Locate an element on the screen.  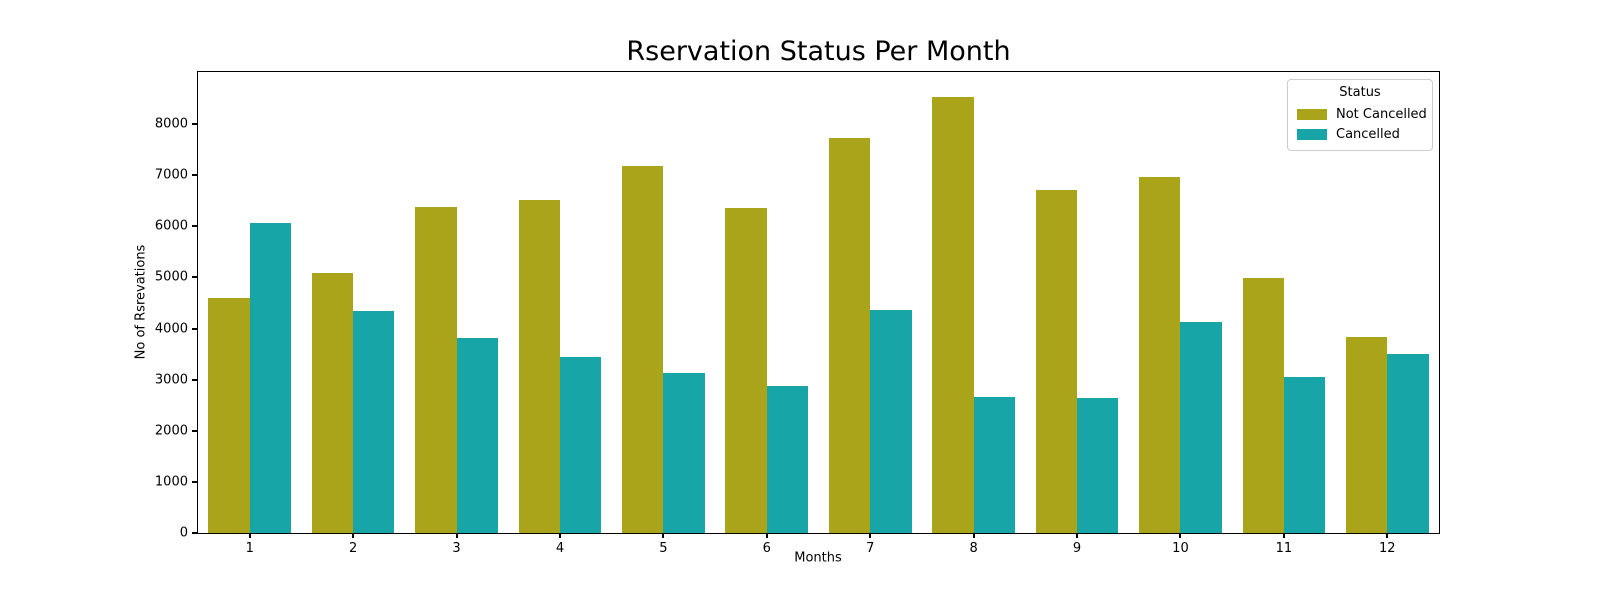
y-tick-label-6000: 6000 is located at coordinates (171, 226).